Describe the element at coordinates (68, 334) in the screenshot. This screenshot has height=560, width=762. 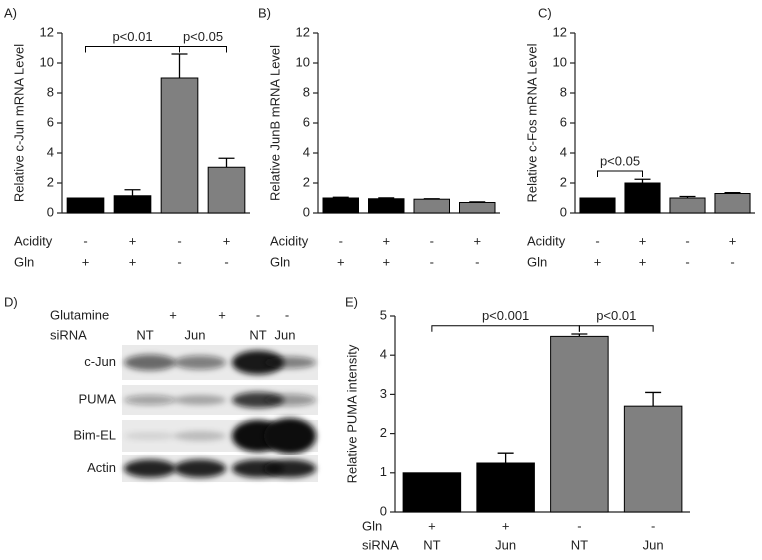
I see `blot-header-label: siRNA` at that location.